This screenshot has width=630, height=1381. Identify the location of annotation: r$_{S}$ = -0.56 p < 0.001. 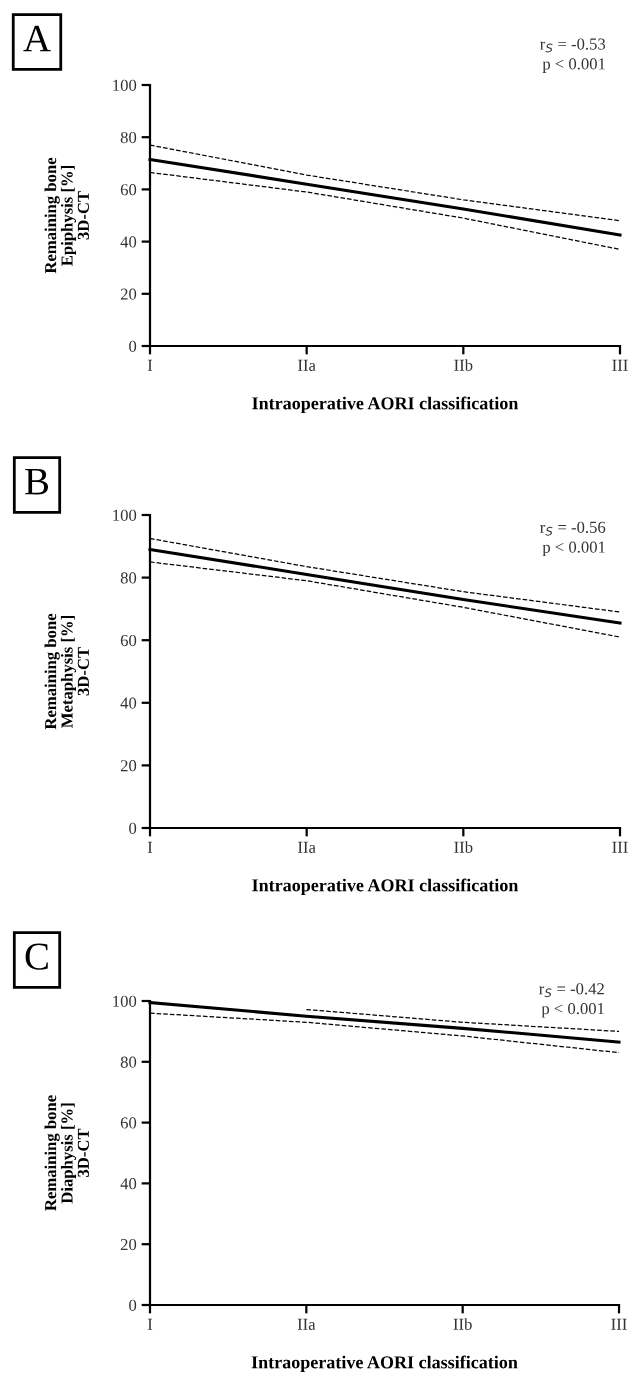
(573, 539).